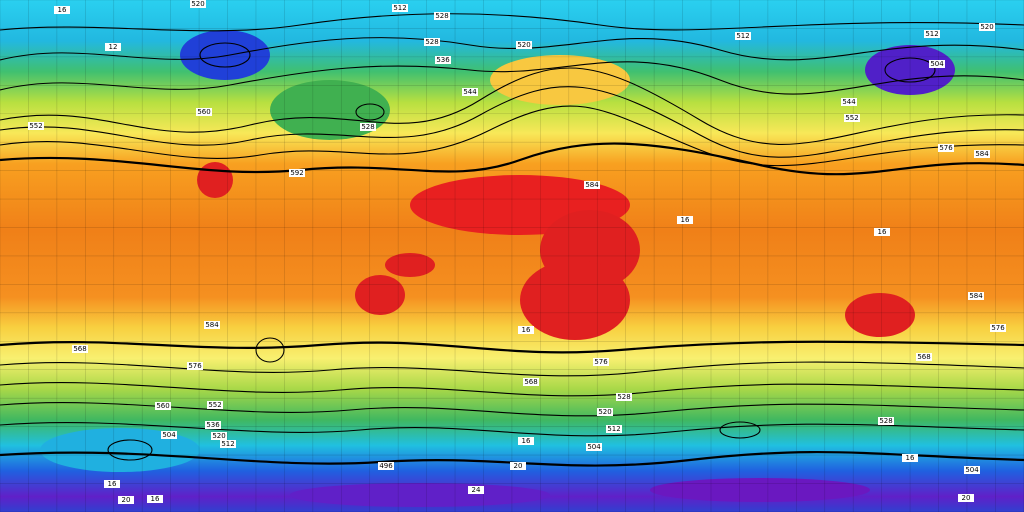 This screenshot has height=512, width=1024. Describe the element at coordinates (113, 47) in the screenshot. I see `contour-label: 12` at that location.